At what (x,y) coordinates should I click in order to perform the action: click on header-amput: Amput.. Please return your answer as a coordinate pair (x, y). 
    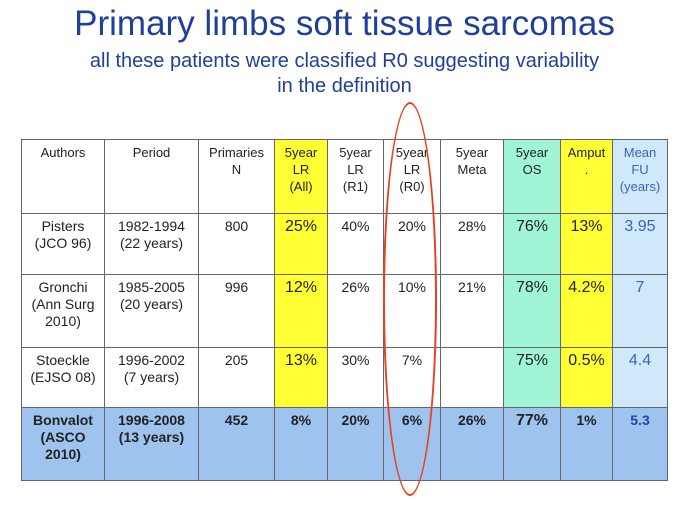
    Looking at the image, I should click on (586, 176).